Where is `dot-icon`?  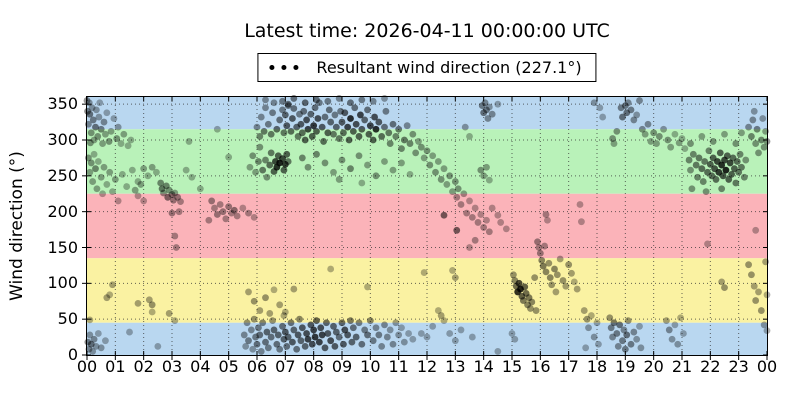 dot-icon is located at coordinates (296, 67).